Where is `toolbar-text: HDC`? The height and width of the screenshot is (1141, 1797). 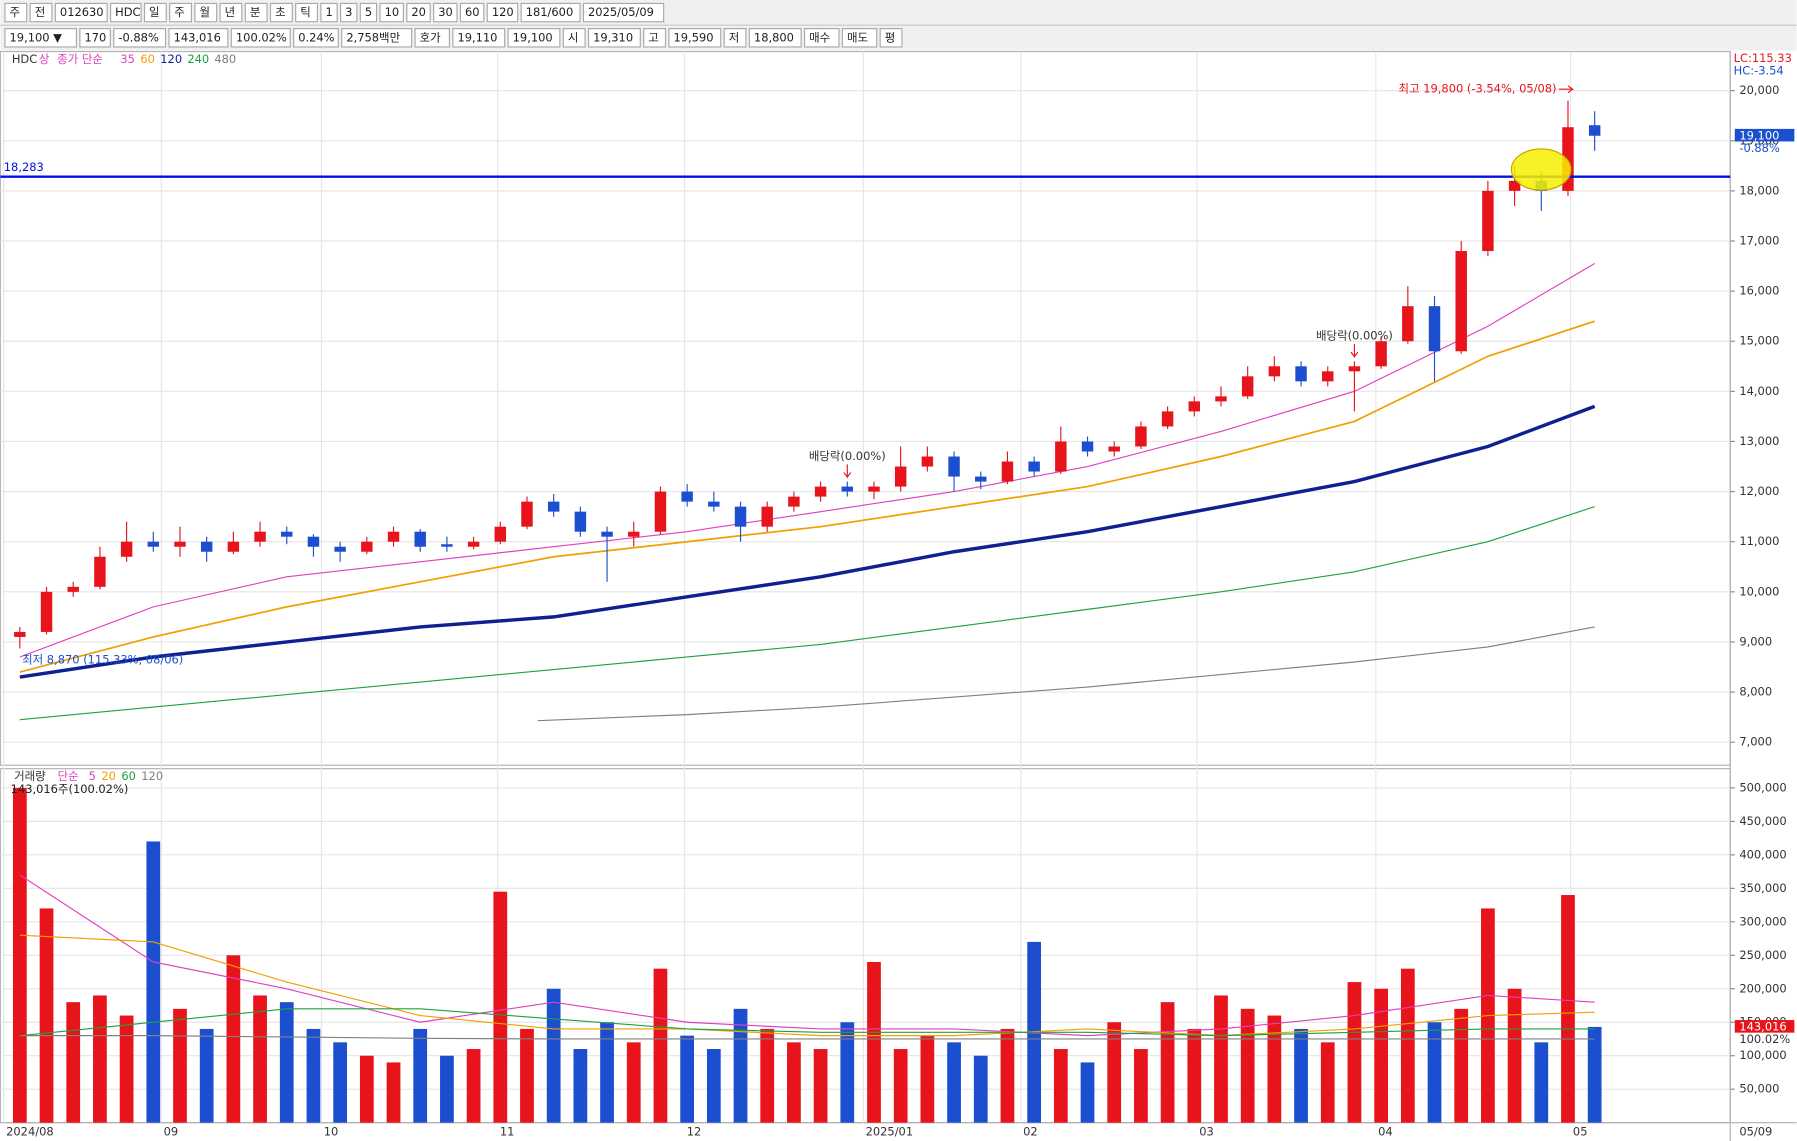
toolbar-text: HDC is located at coordinates (127, 12).